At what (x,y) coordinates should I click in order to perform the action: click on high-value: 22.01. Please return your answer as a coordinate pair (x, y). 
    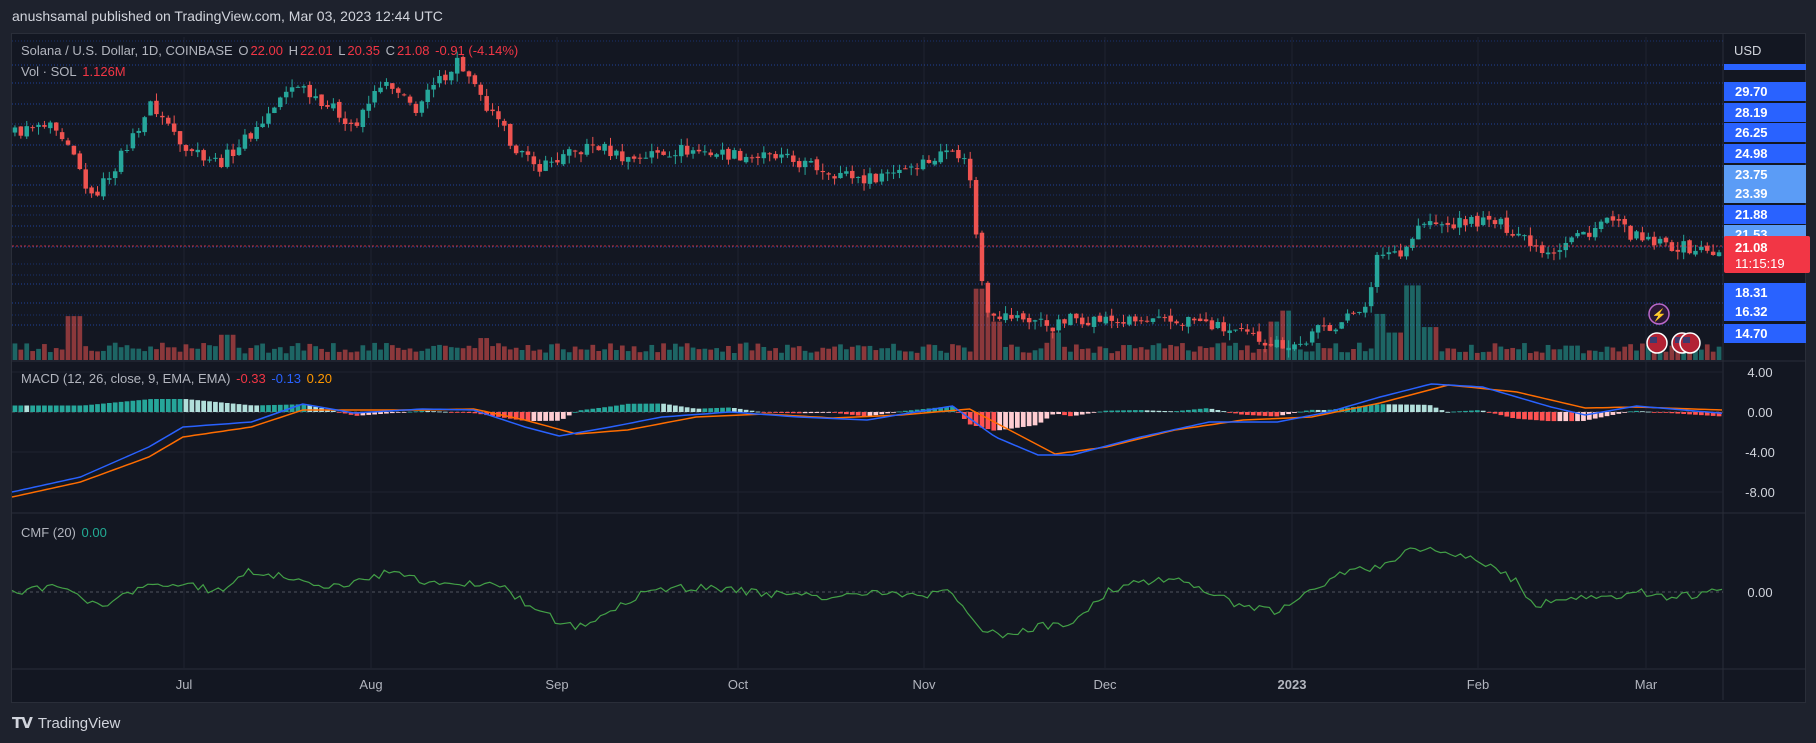
    Looking at the image, I should click on (316, 50).